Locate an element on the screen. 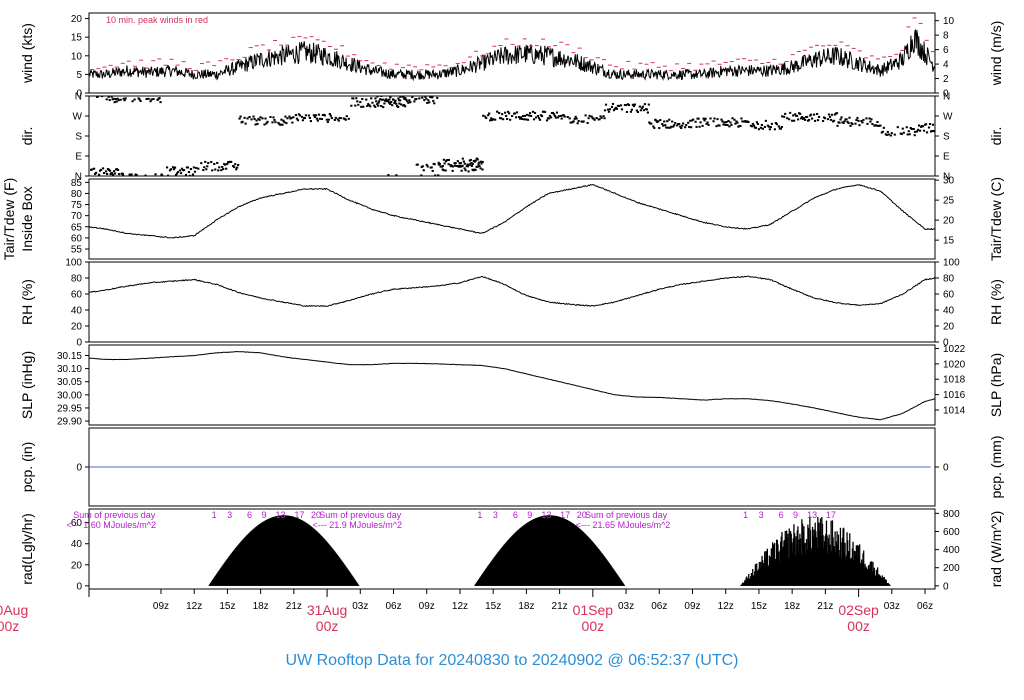 This screenshot has height=700, width=1024. peak-winds-note: 10 min. peak winds in red is located at coordinates (157, 20).